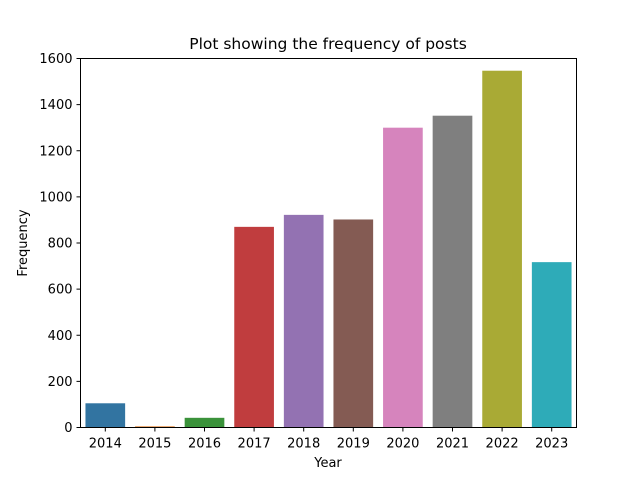 The image size is (640, 480). I want to click on bar-2021, so click(452, 271).